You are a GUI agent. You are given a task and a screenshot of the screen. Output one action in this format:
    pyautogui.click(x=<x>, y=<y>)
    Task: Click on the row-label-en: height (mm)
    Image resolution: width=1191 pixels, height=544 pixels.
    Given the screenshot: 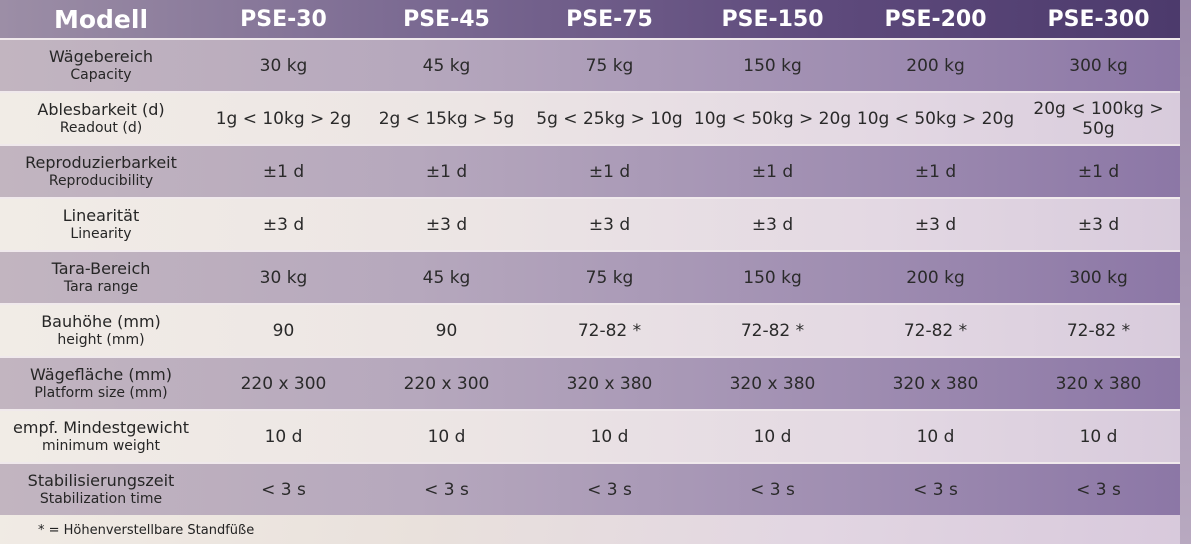 What is the action you would take?
    pyautogui.click(x=101, y=340)
    